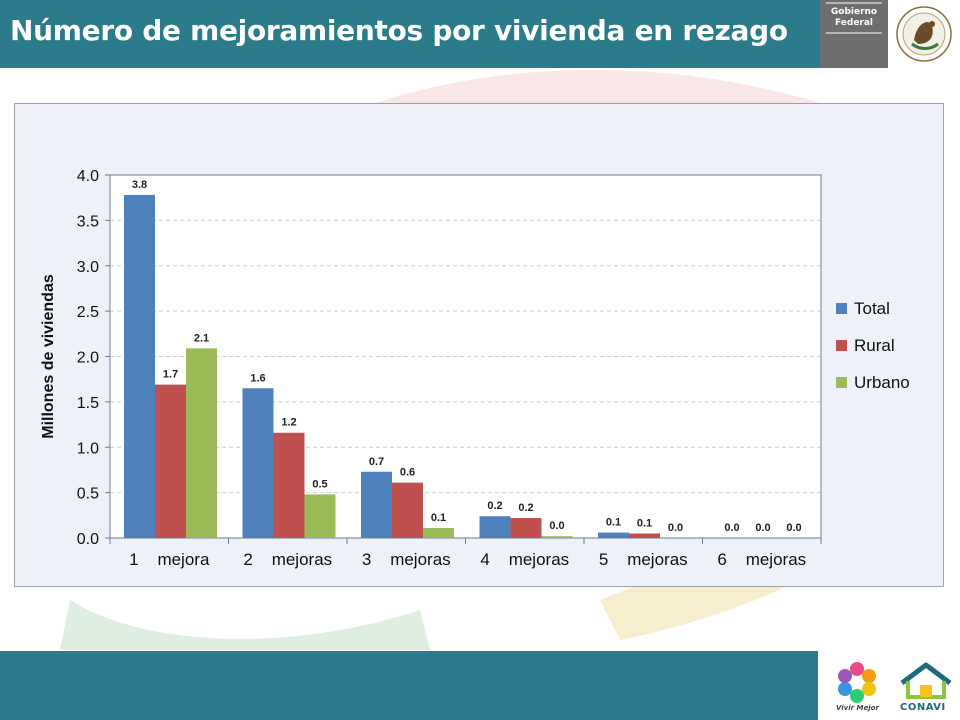  What do you see at coordinates (854, 23) in the screenshot?
I see `gov-line-2: Federal` at bounding box center [854, 23].